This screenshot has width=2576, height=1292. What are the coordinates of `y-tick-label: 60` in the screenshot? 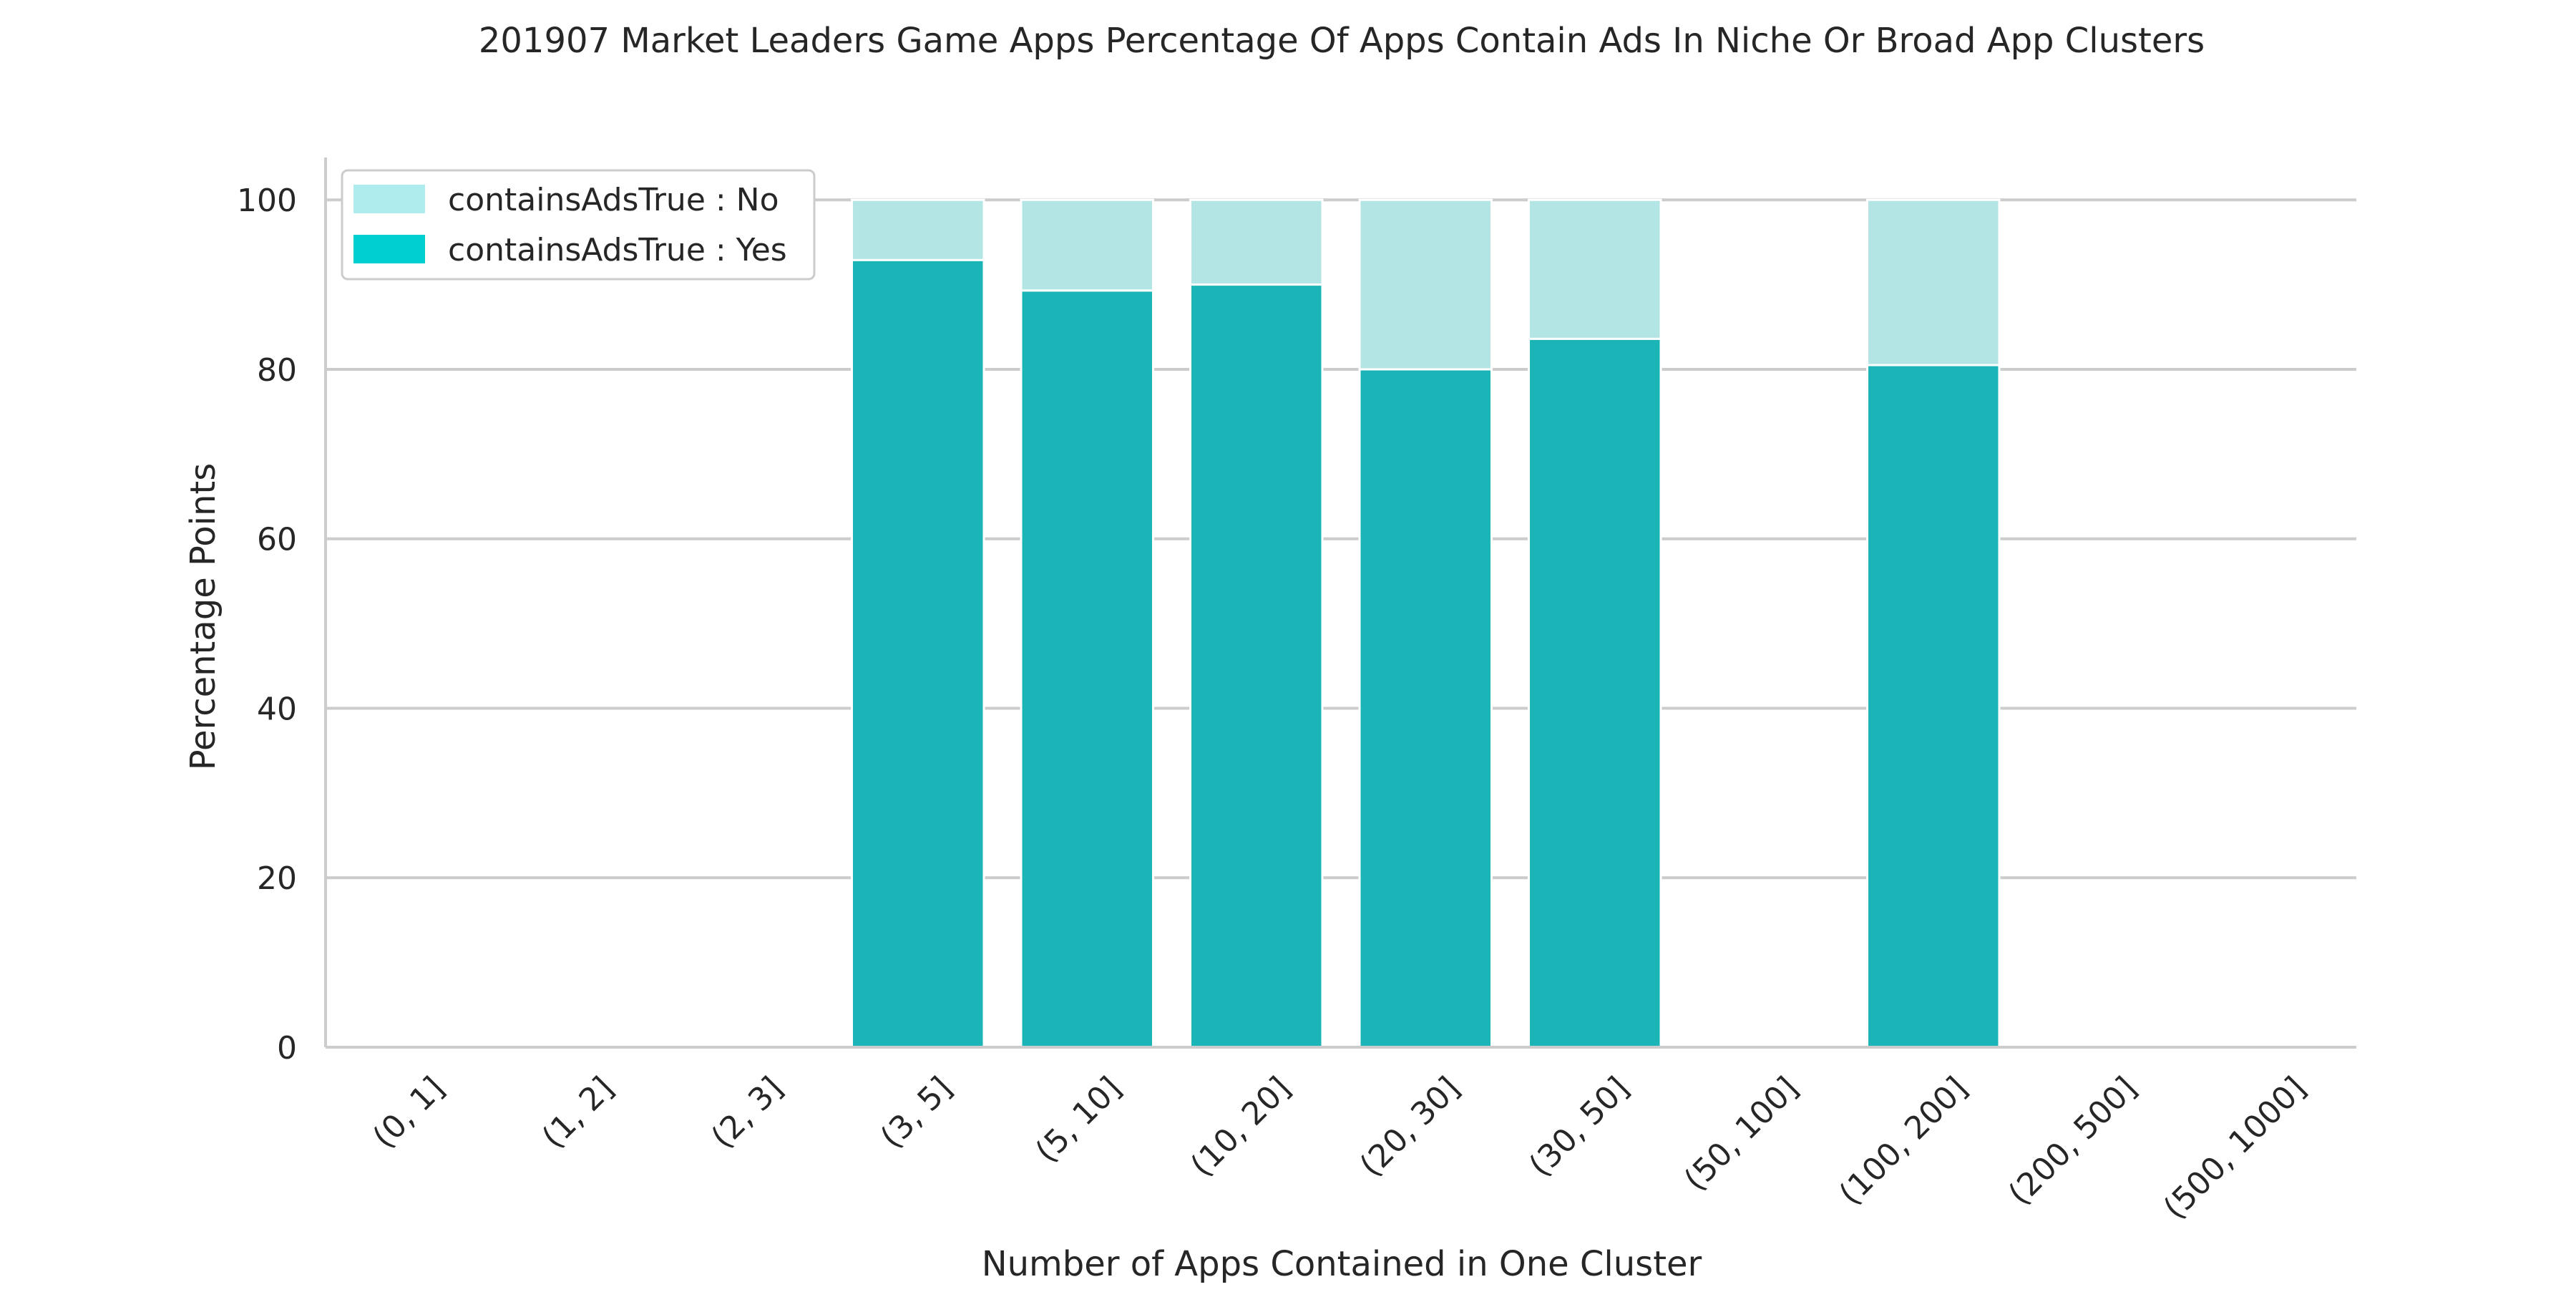 It's located at (277, 540).